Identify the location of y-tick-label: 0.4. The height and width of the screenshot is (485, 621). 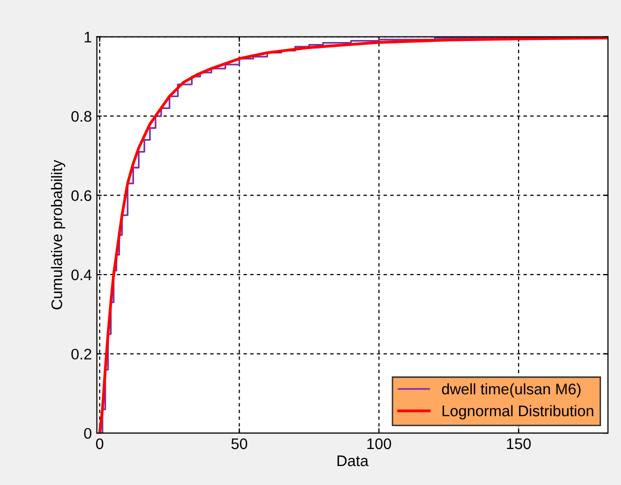
(81, 274).